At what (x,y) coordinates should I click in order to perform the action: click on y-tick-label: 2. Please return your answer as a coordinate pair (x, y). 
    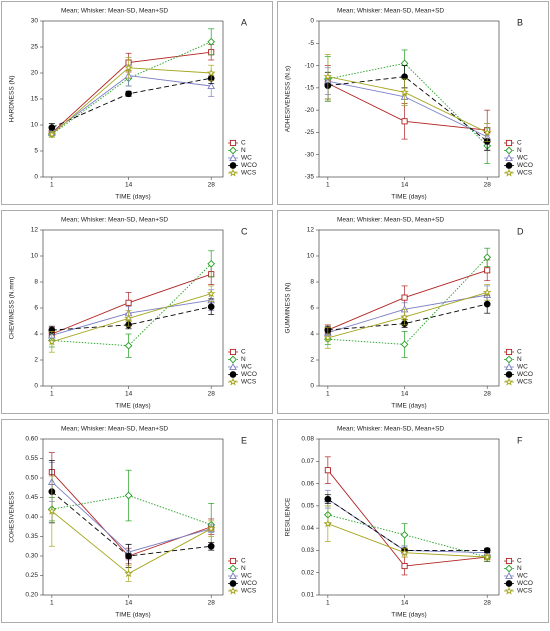
    Looking at the image, I should click on (36, 360).